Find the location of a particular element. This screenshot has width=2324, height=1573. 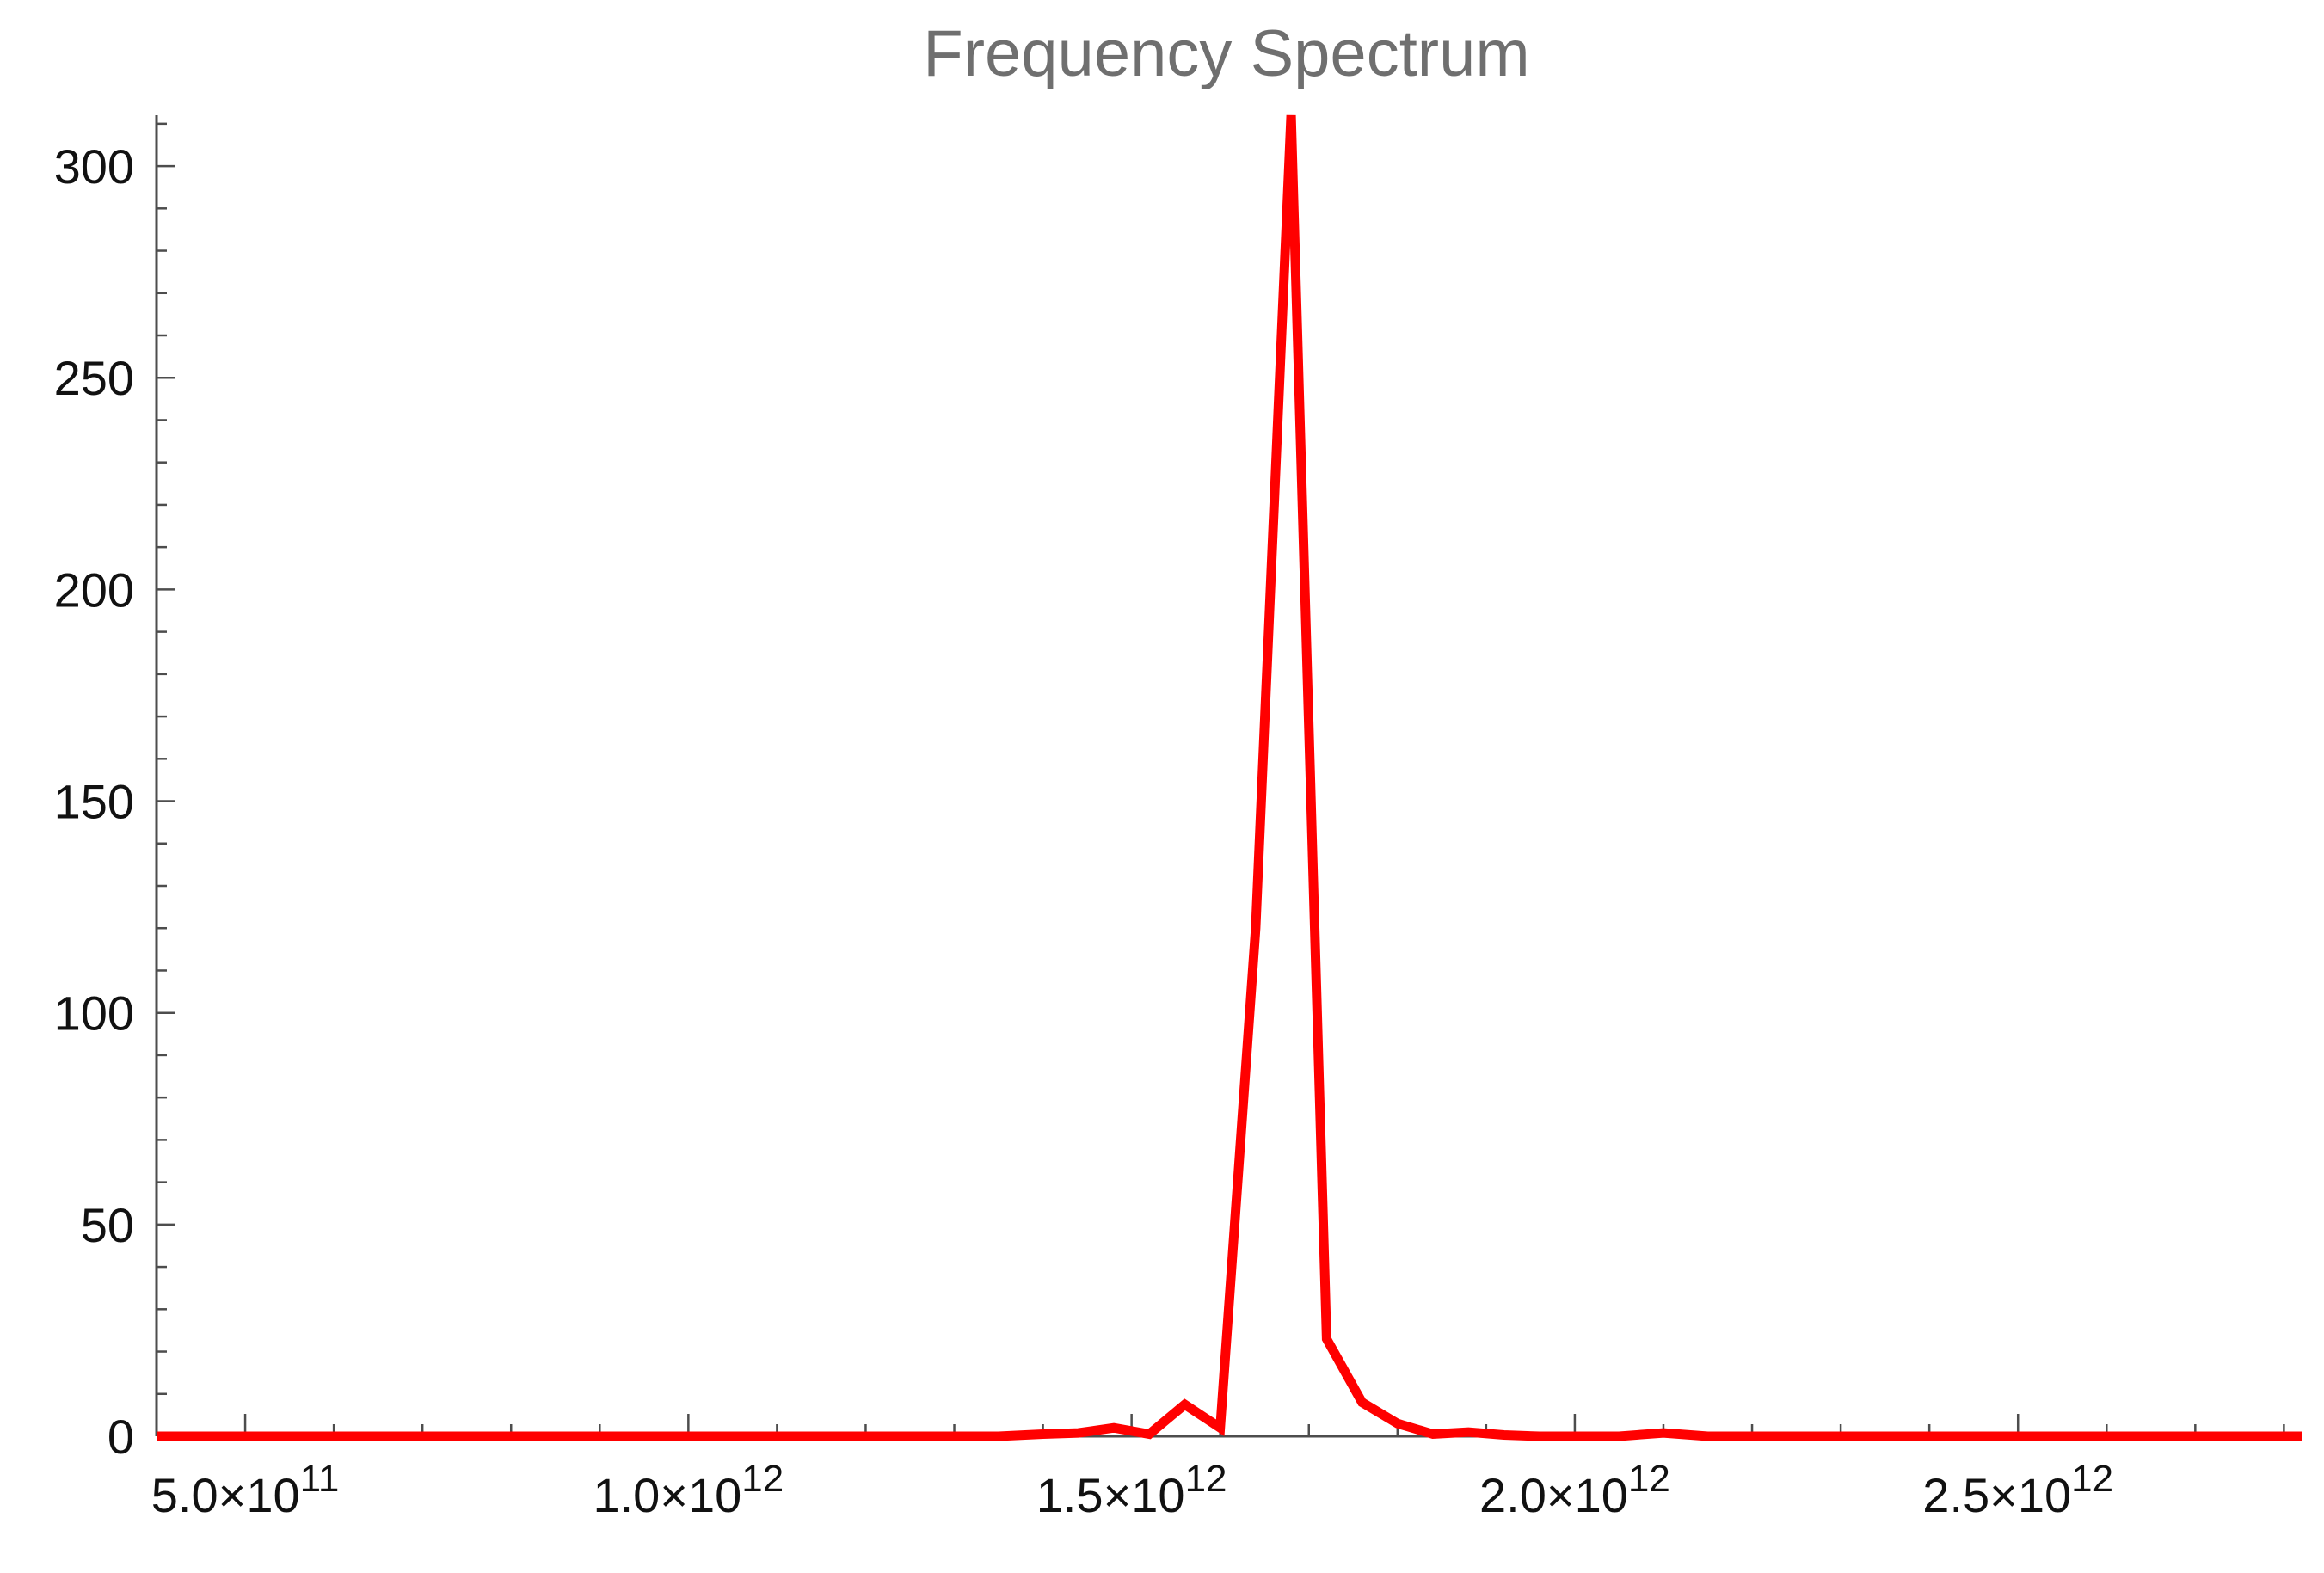

x-tick-label: 2.0×10¹² is located at coordinates (1574, 1490).